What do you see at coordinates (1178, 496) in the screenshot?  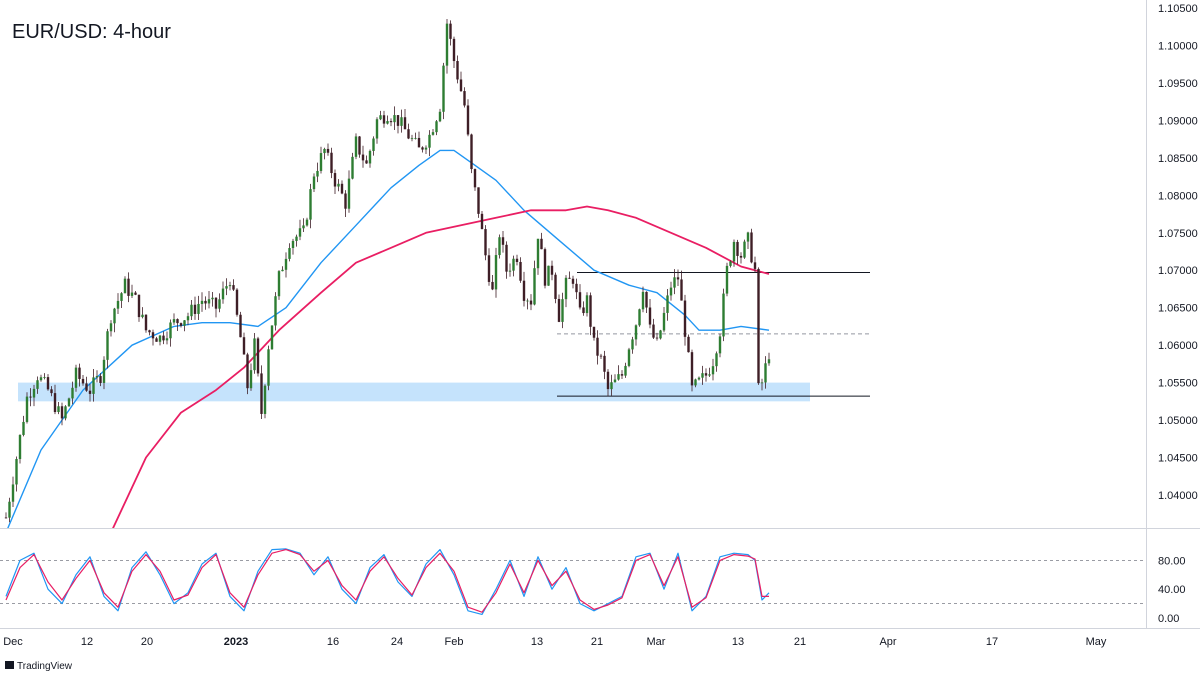 I see `price-tick-label: 1.04000` at bounding box center [1178, 496].